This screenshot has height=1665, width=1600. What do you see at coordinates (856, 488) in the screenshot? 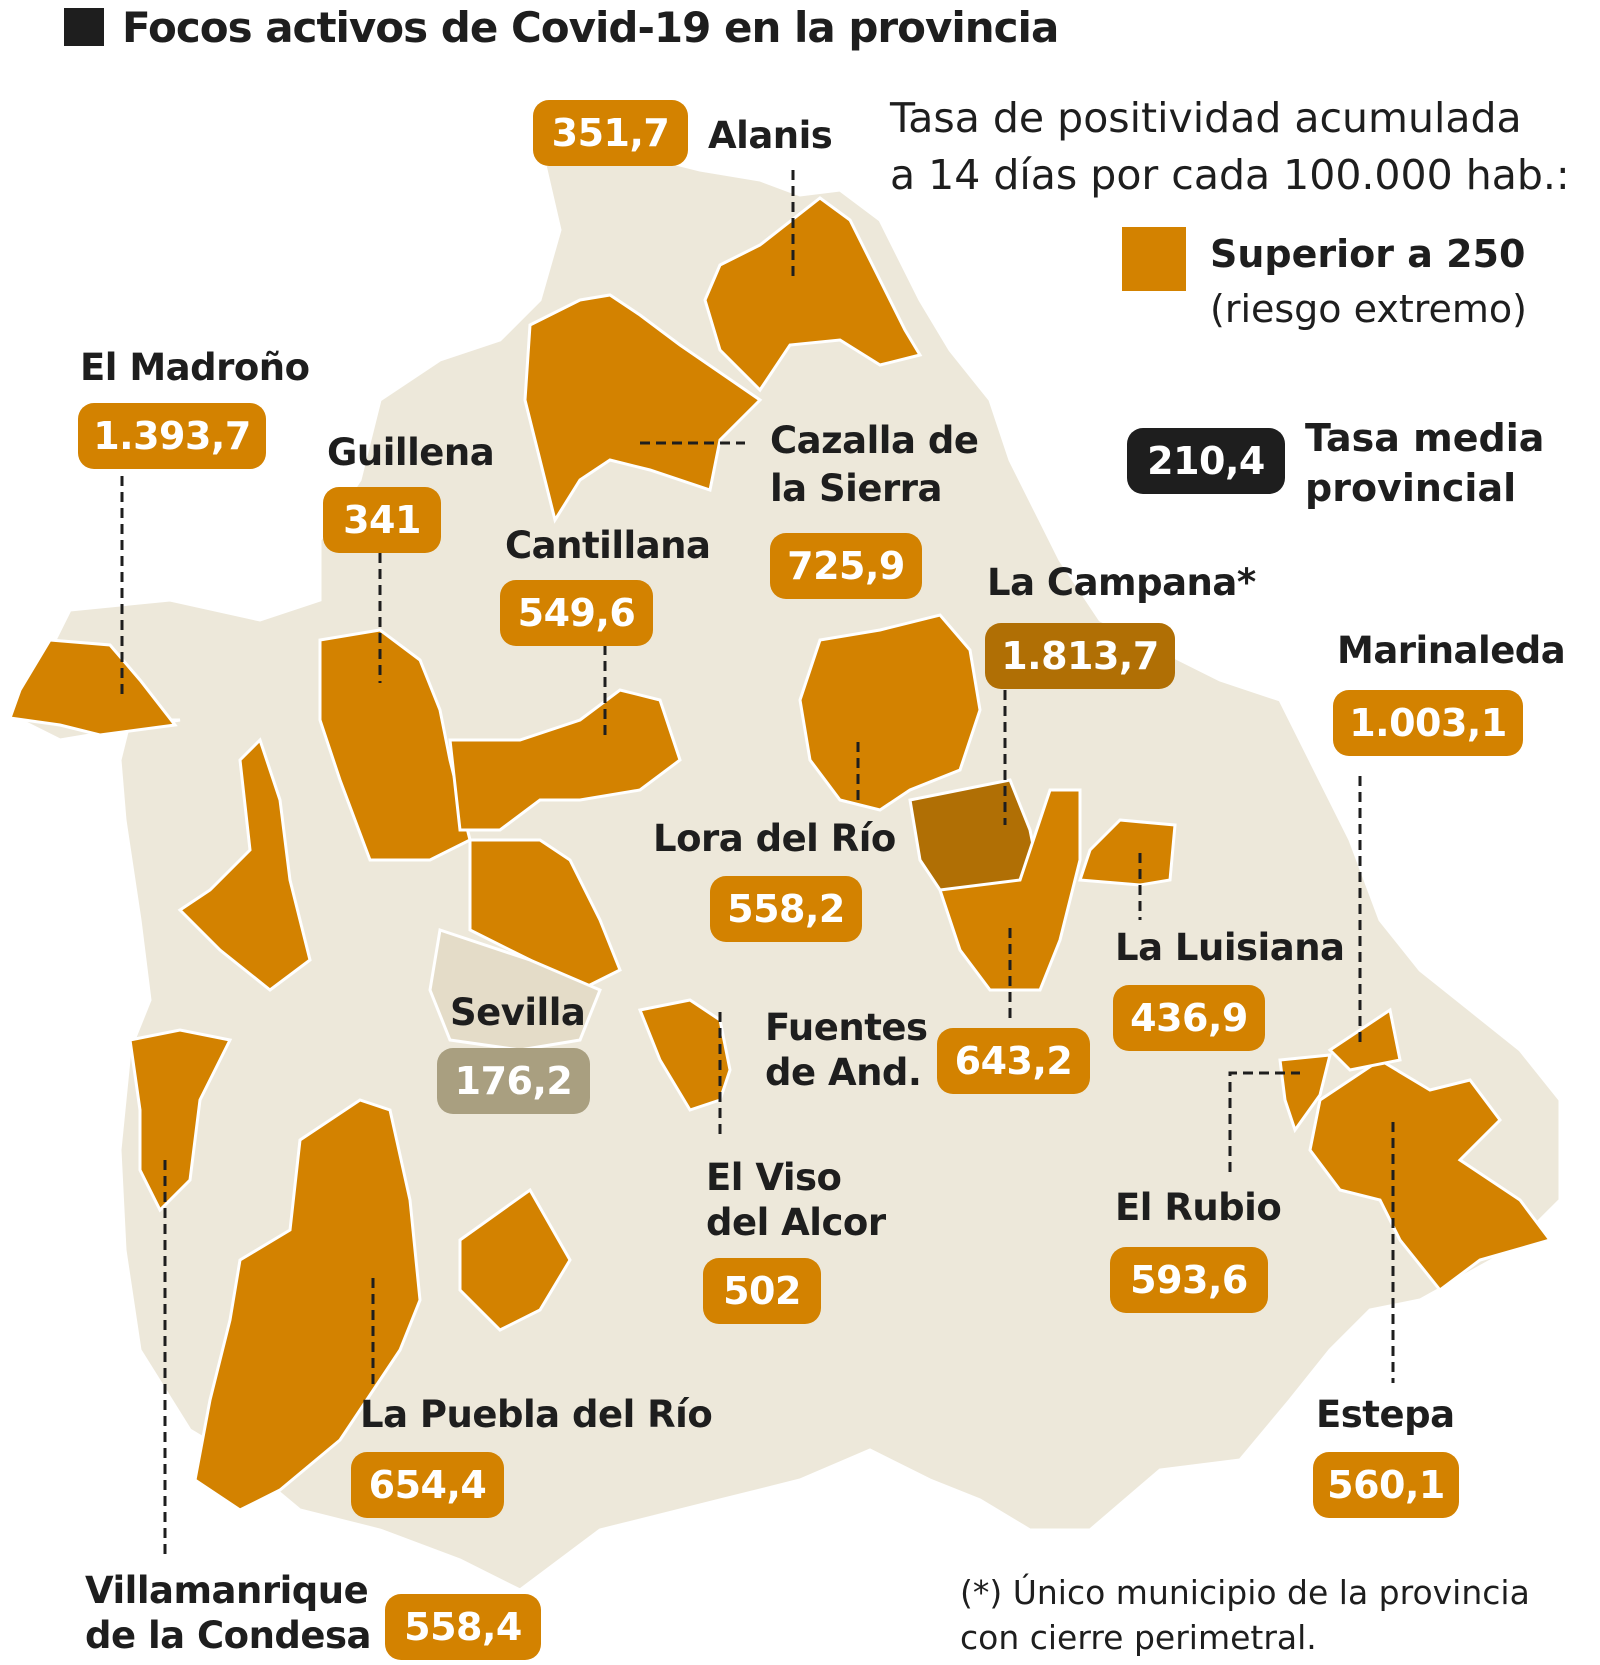
I see `label-cazalla-line2: la Sierra` at bounding box center [856, 488].